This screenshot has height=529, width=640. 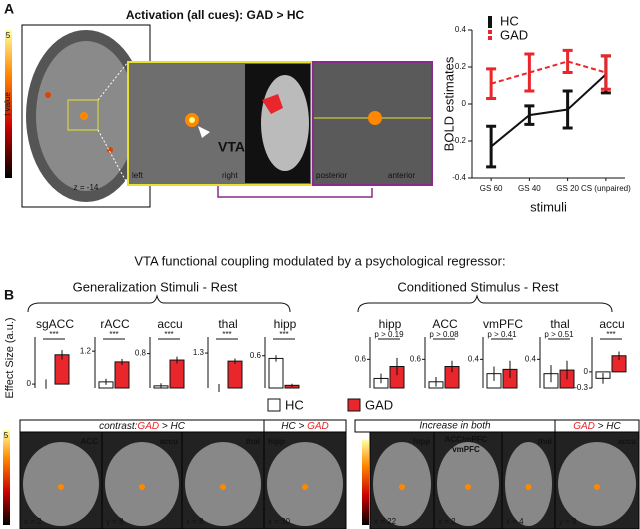 I want to click on panel-title: Activation (all cues): GAD > HC, so click(x=215, y=15).